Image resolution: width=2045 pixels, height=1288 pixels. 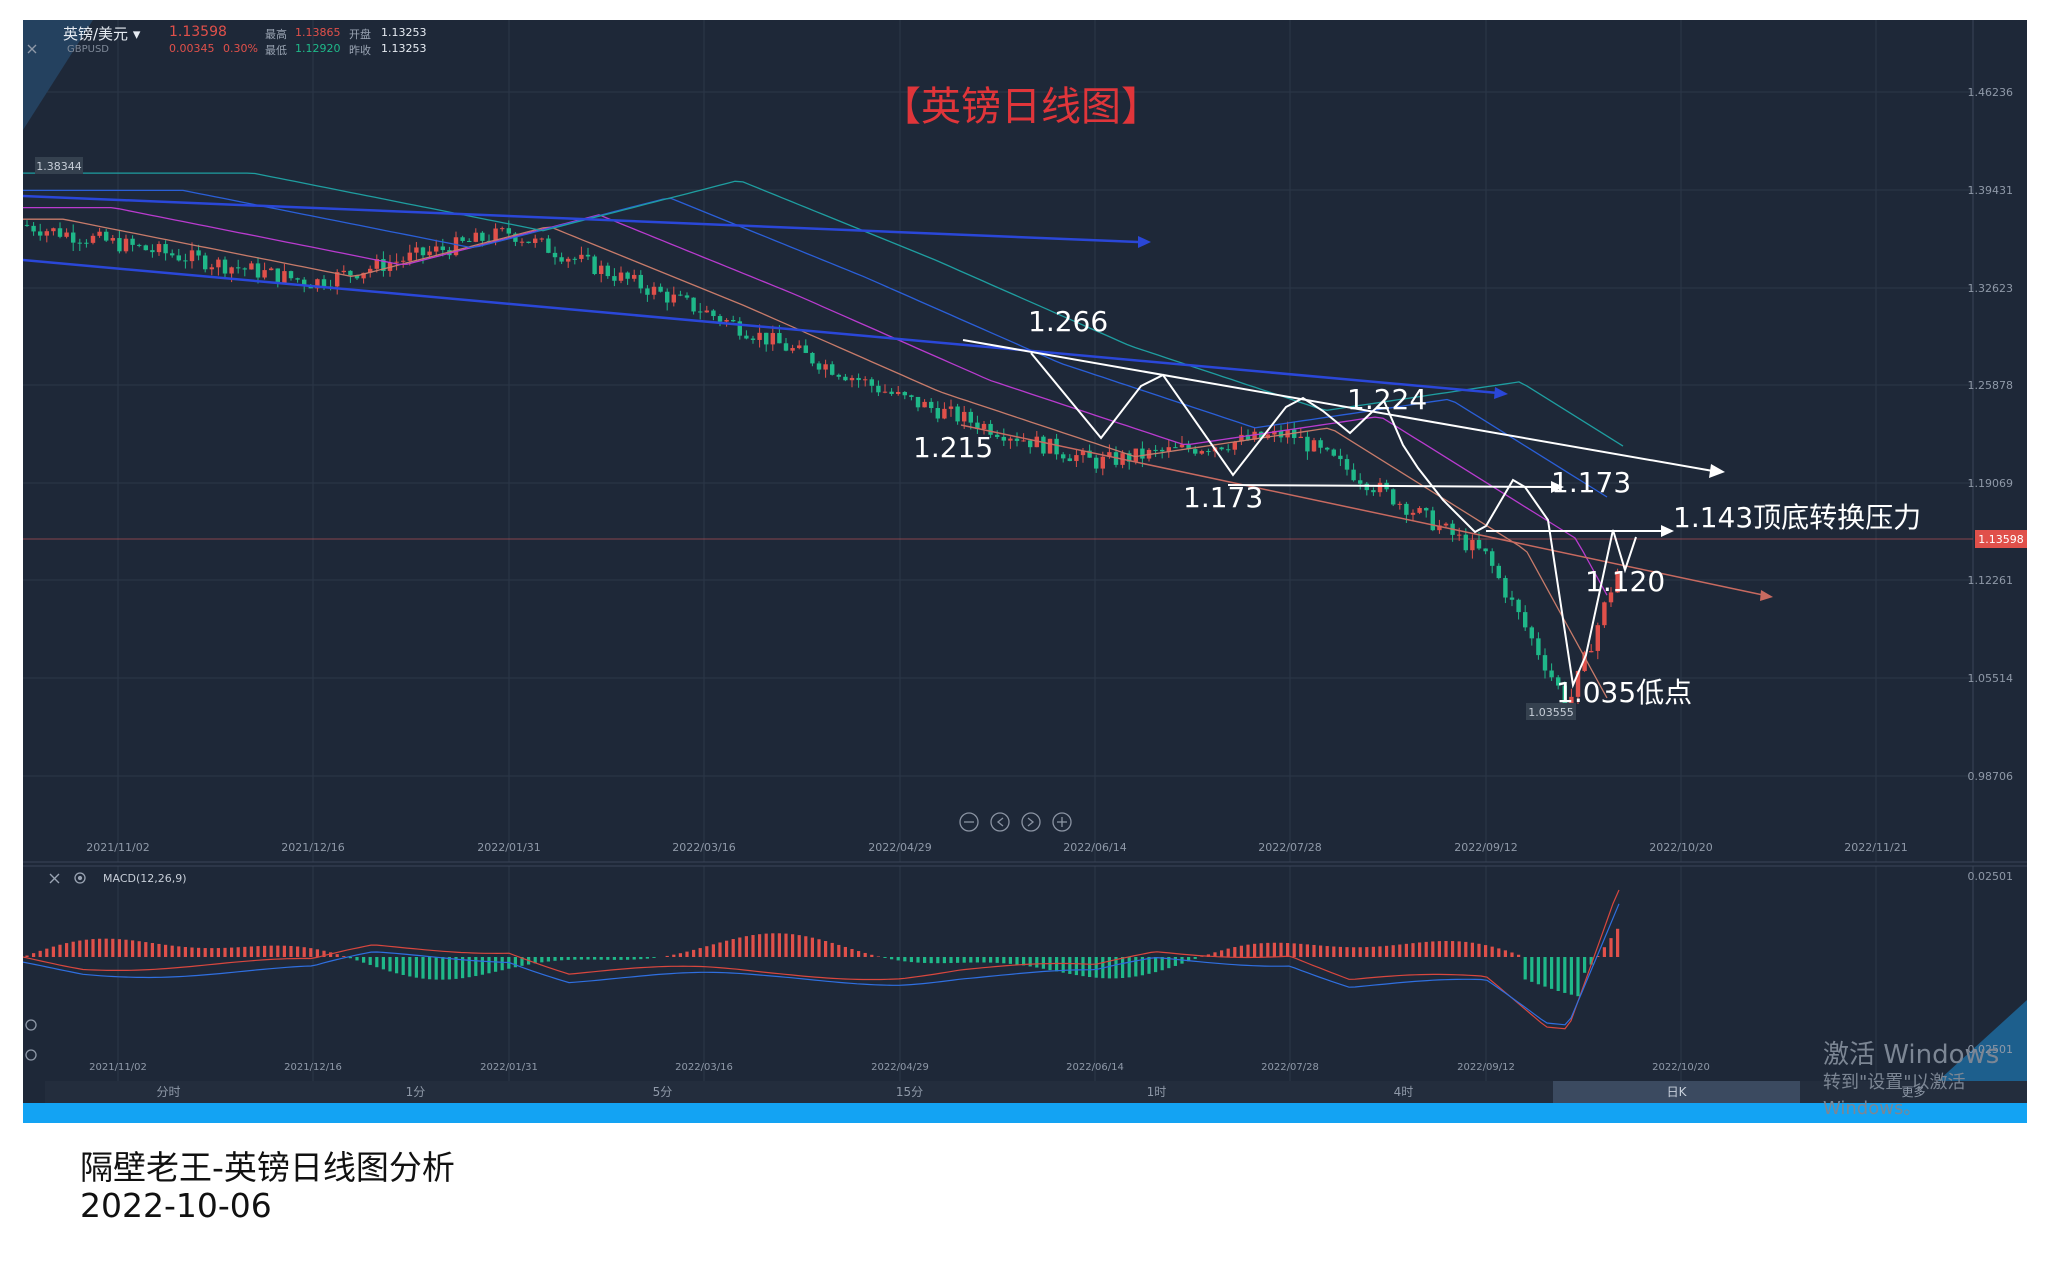 What do you see at coordinates (80, 878) in the screenshot?
I see `indicator-settings-icon` at bounding box center [80, 878].